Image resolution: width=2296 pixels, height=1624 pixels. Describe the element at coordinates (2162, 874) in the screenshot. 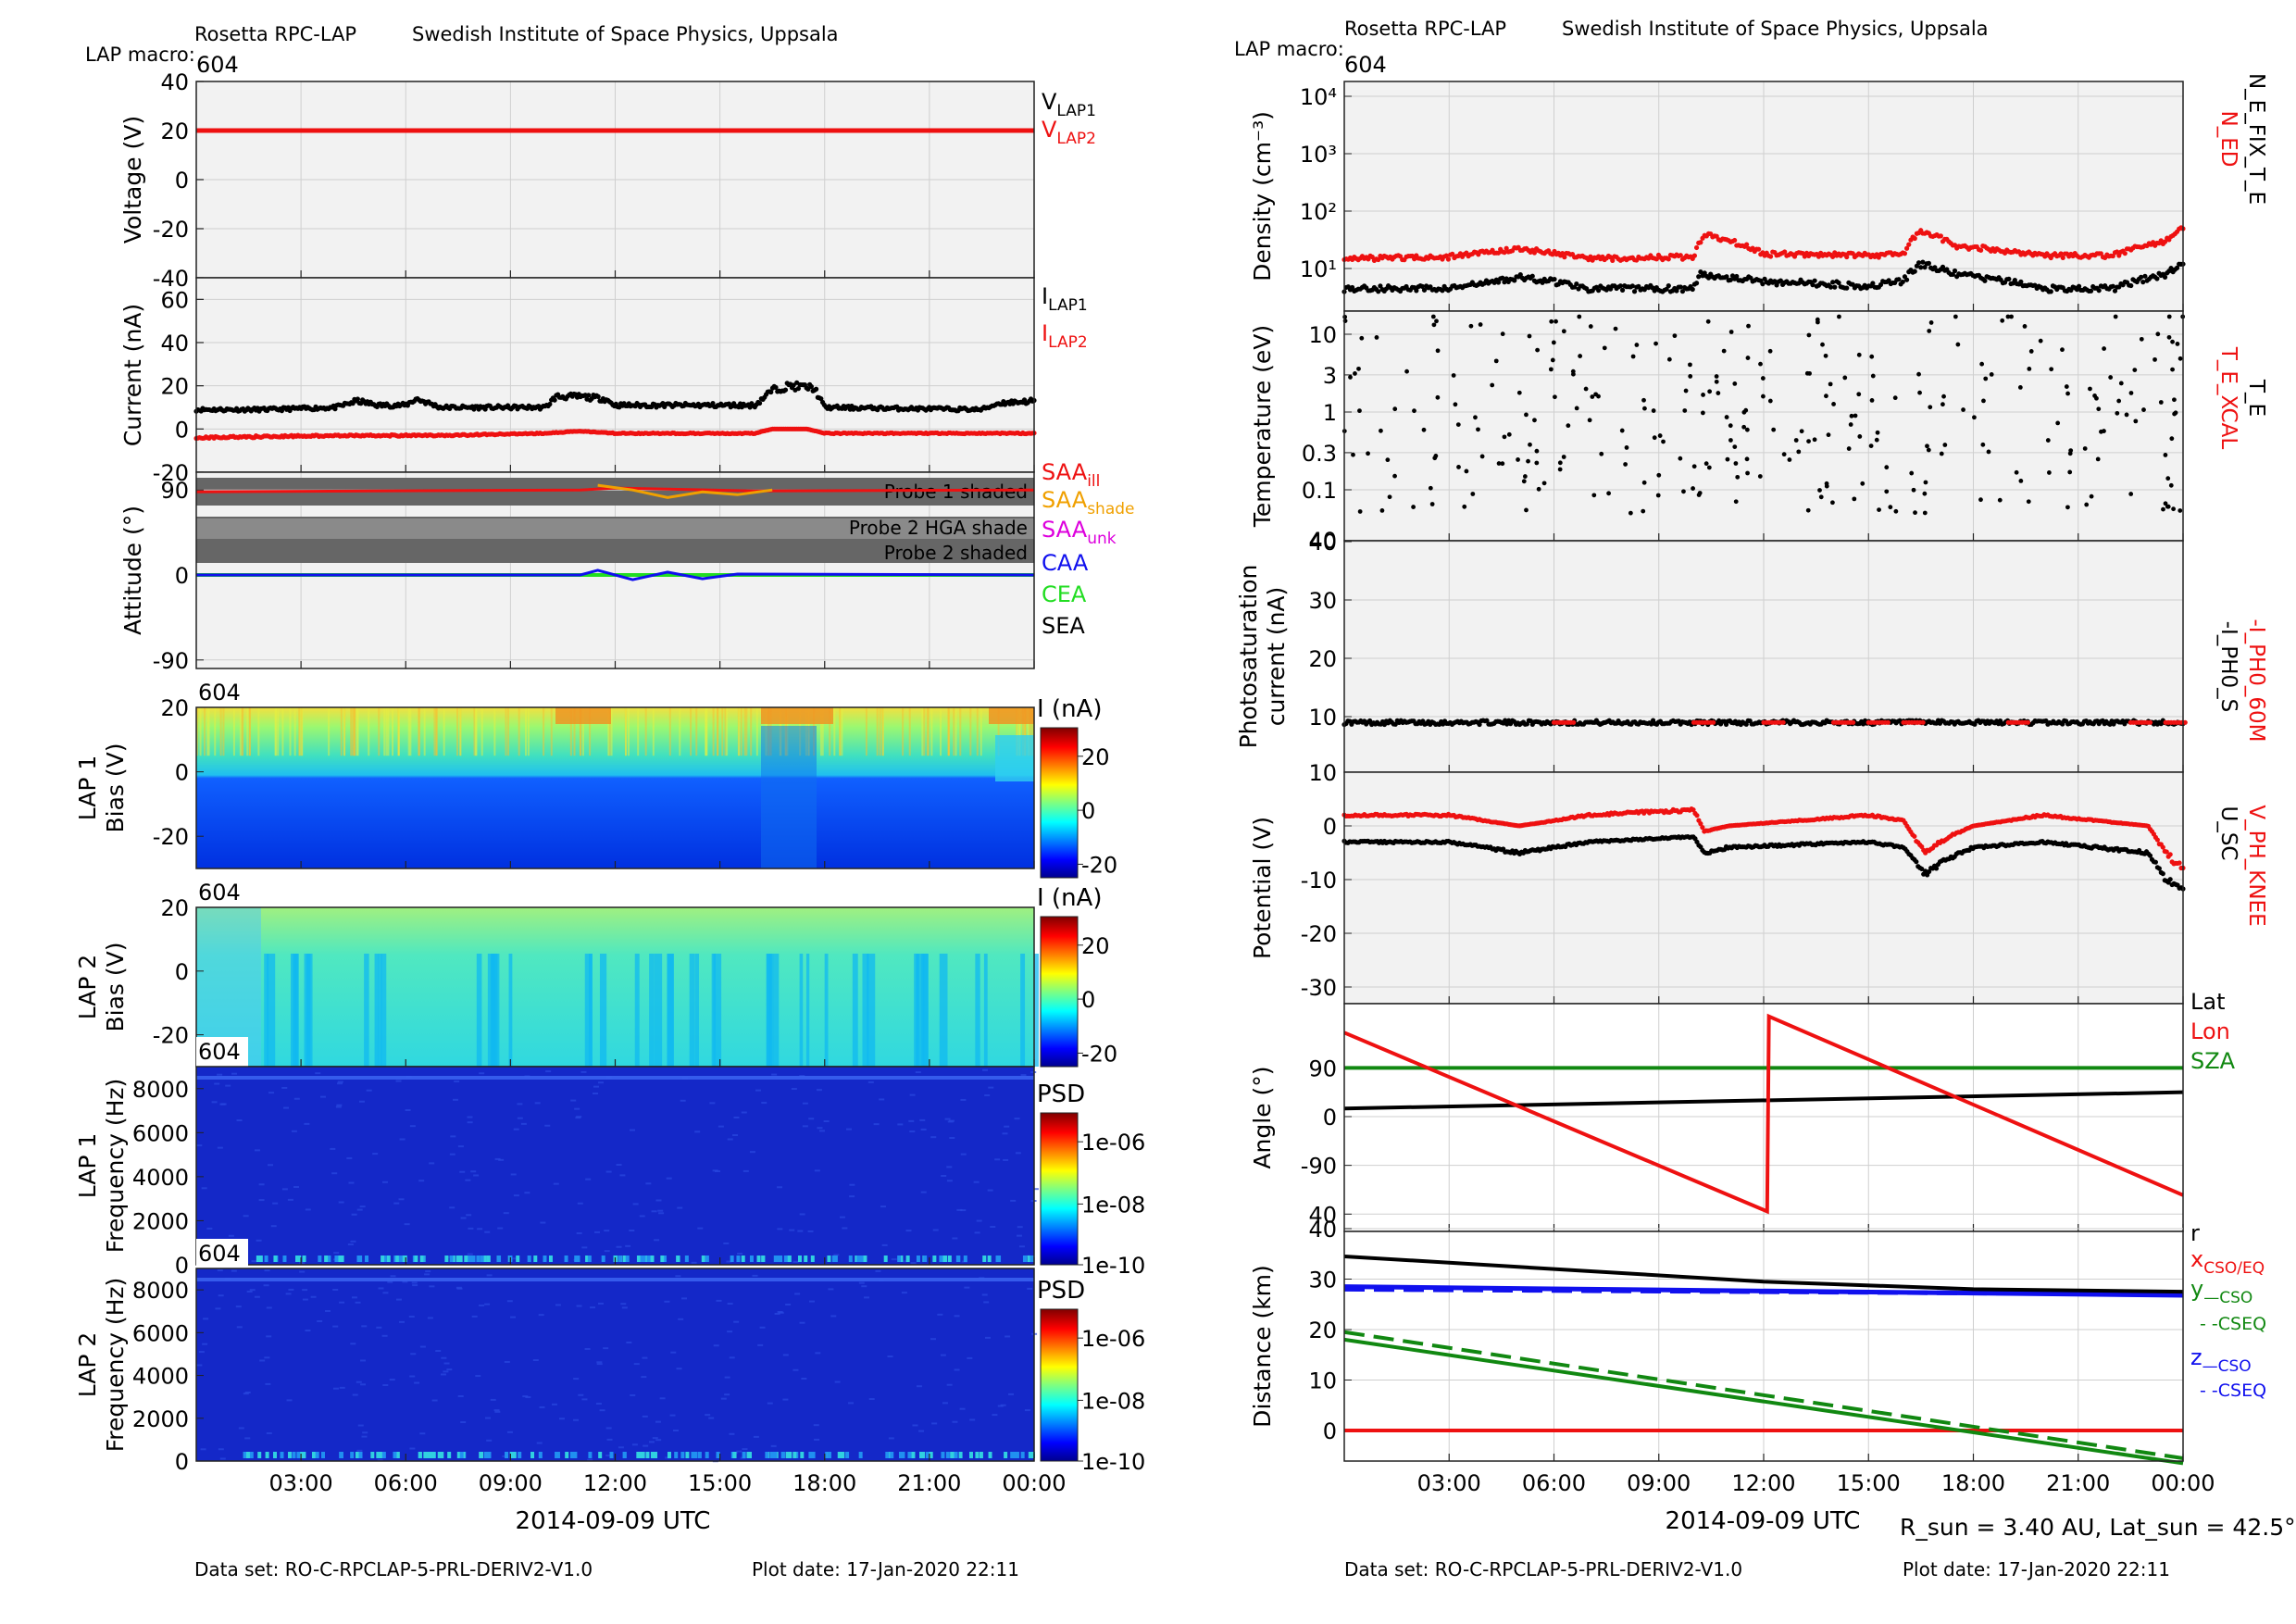

I see `u-sc-series-point` at that location.